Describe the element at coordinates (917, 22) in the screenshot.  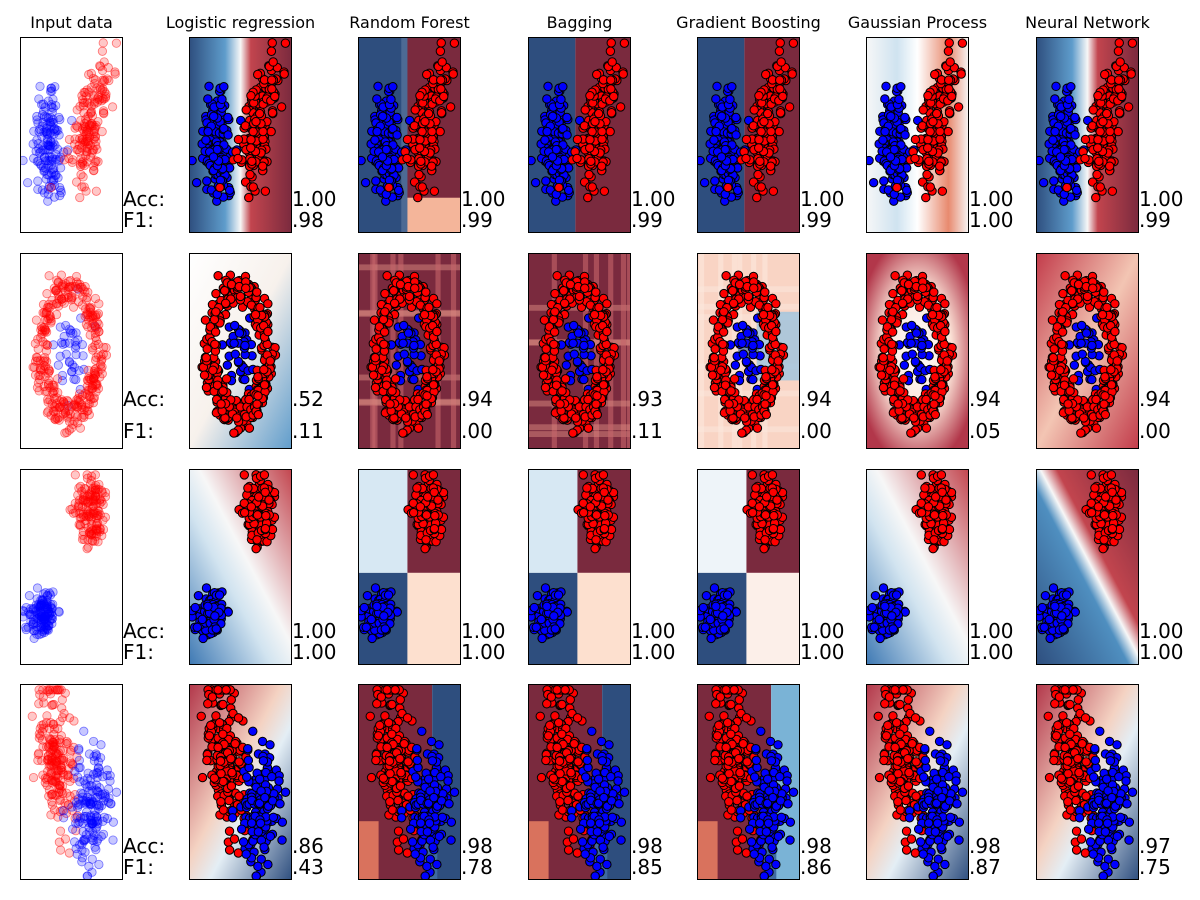
I see `column-title: Gaussian Process` at that location.